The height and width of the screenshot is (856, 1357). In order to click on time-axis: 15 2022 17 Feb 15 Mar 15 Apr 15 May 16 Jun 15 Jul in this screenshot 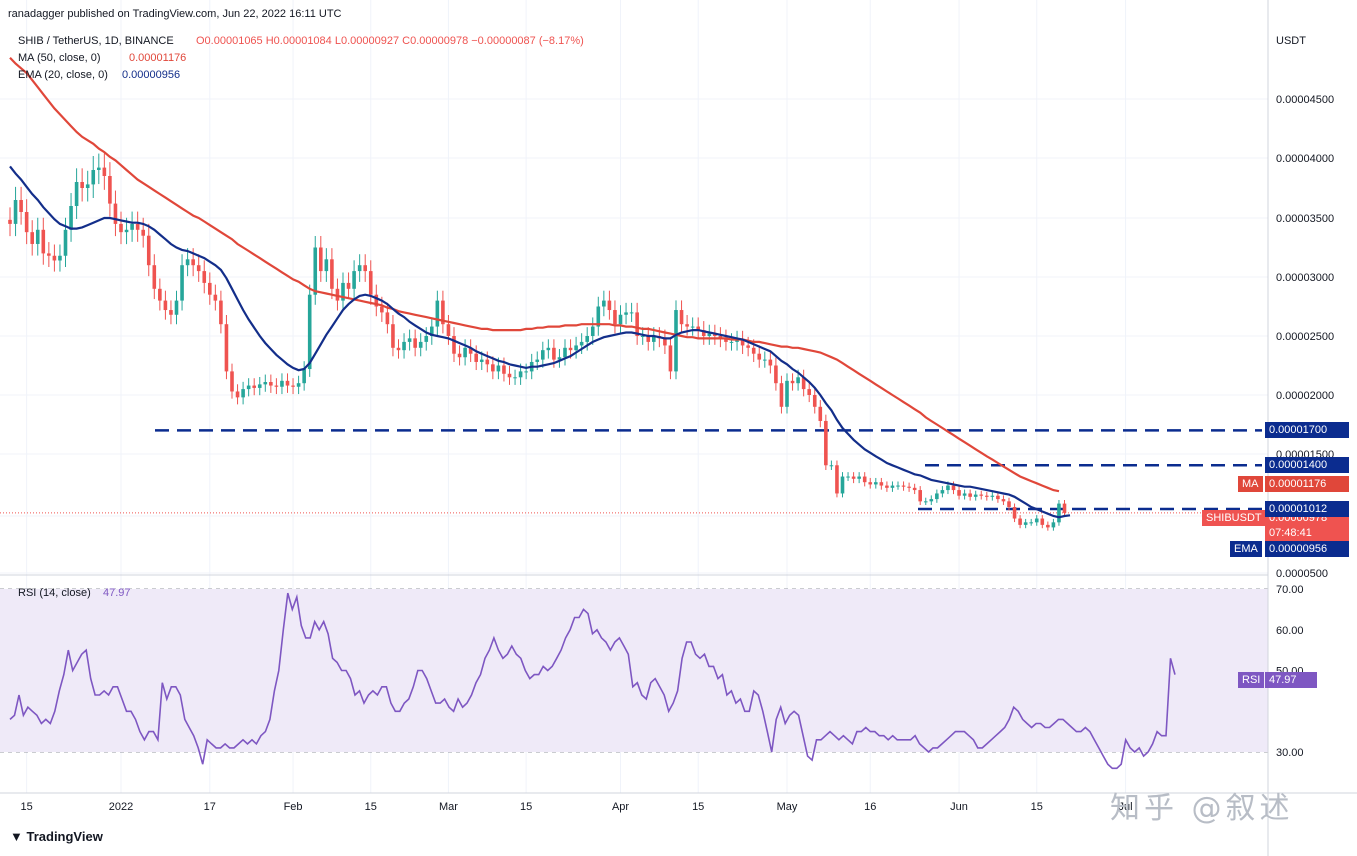, I will do `click(577, 807)`.